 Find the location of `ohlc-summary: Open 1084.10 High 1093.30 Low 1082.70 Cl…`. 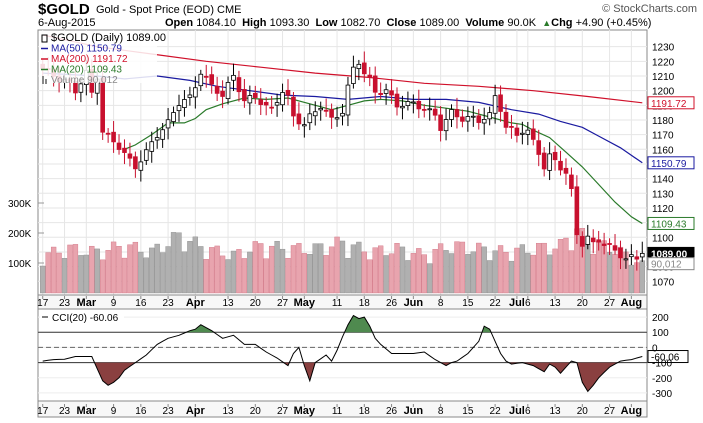

ohlc-summary: Open 1084.10 High 1093.30 Low 1082.70 Cl… is located at coordinates (408, 23).